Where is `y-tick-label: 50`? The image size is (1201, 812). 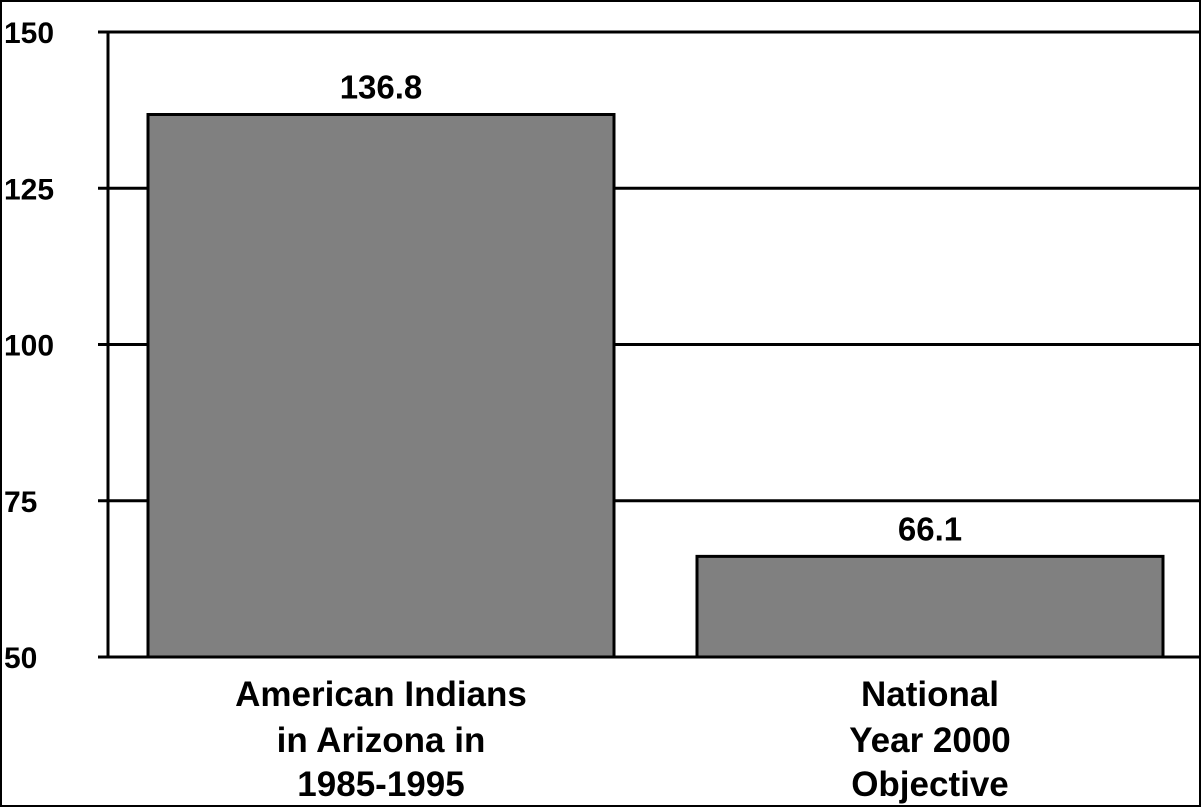 y-tick-label: 50 is located at coordinates (20, 658).